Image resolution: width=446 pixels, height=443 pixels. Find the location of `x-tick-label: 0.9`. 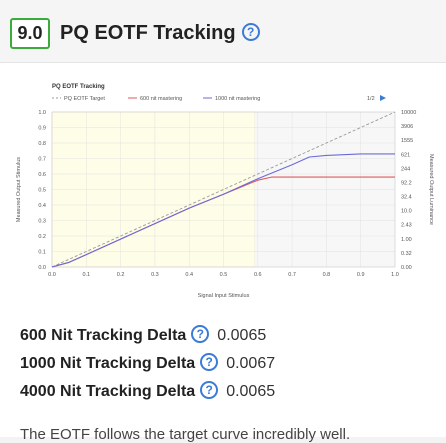

x-tick-label: 0.9 is located at coordinates (361, 275).